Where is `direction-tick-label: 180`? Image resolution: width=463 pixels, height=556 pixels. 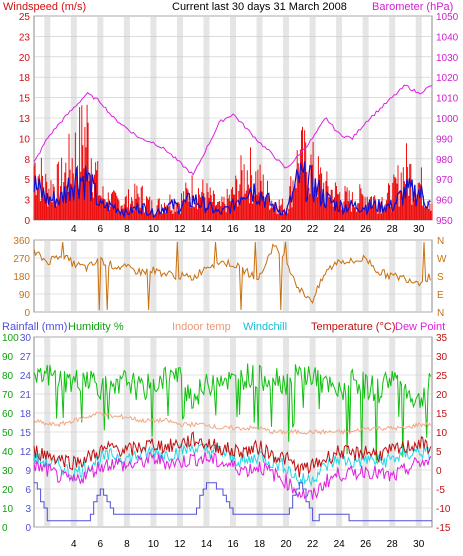 direction-tick-label: 180 is located at coordinates (21, 277).